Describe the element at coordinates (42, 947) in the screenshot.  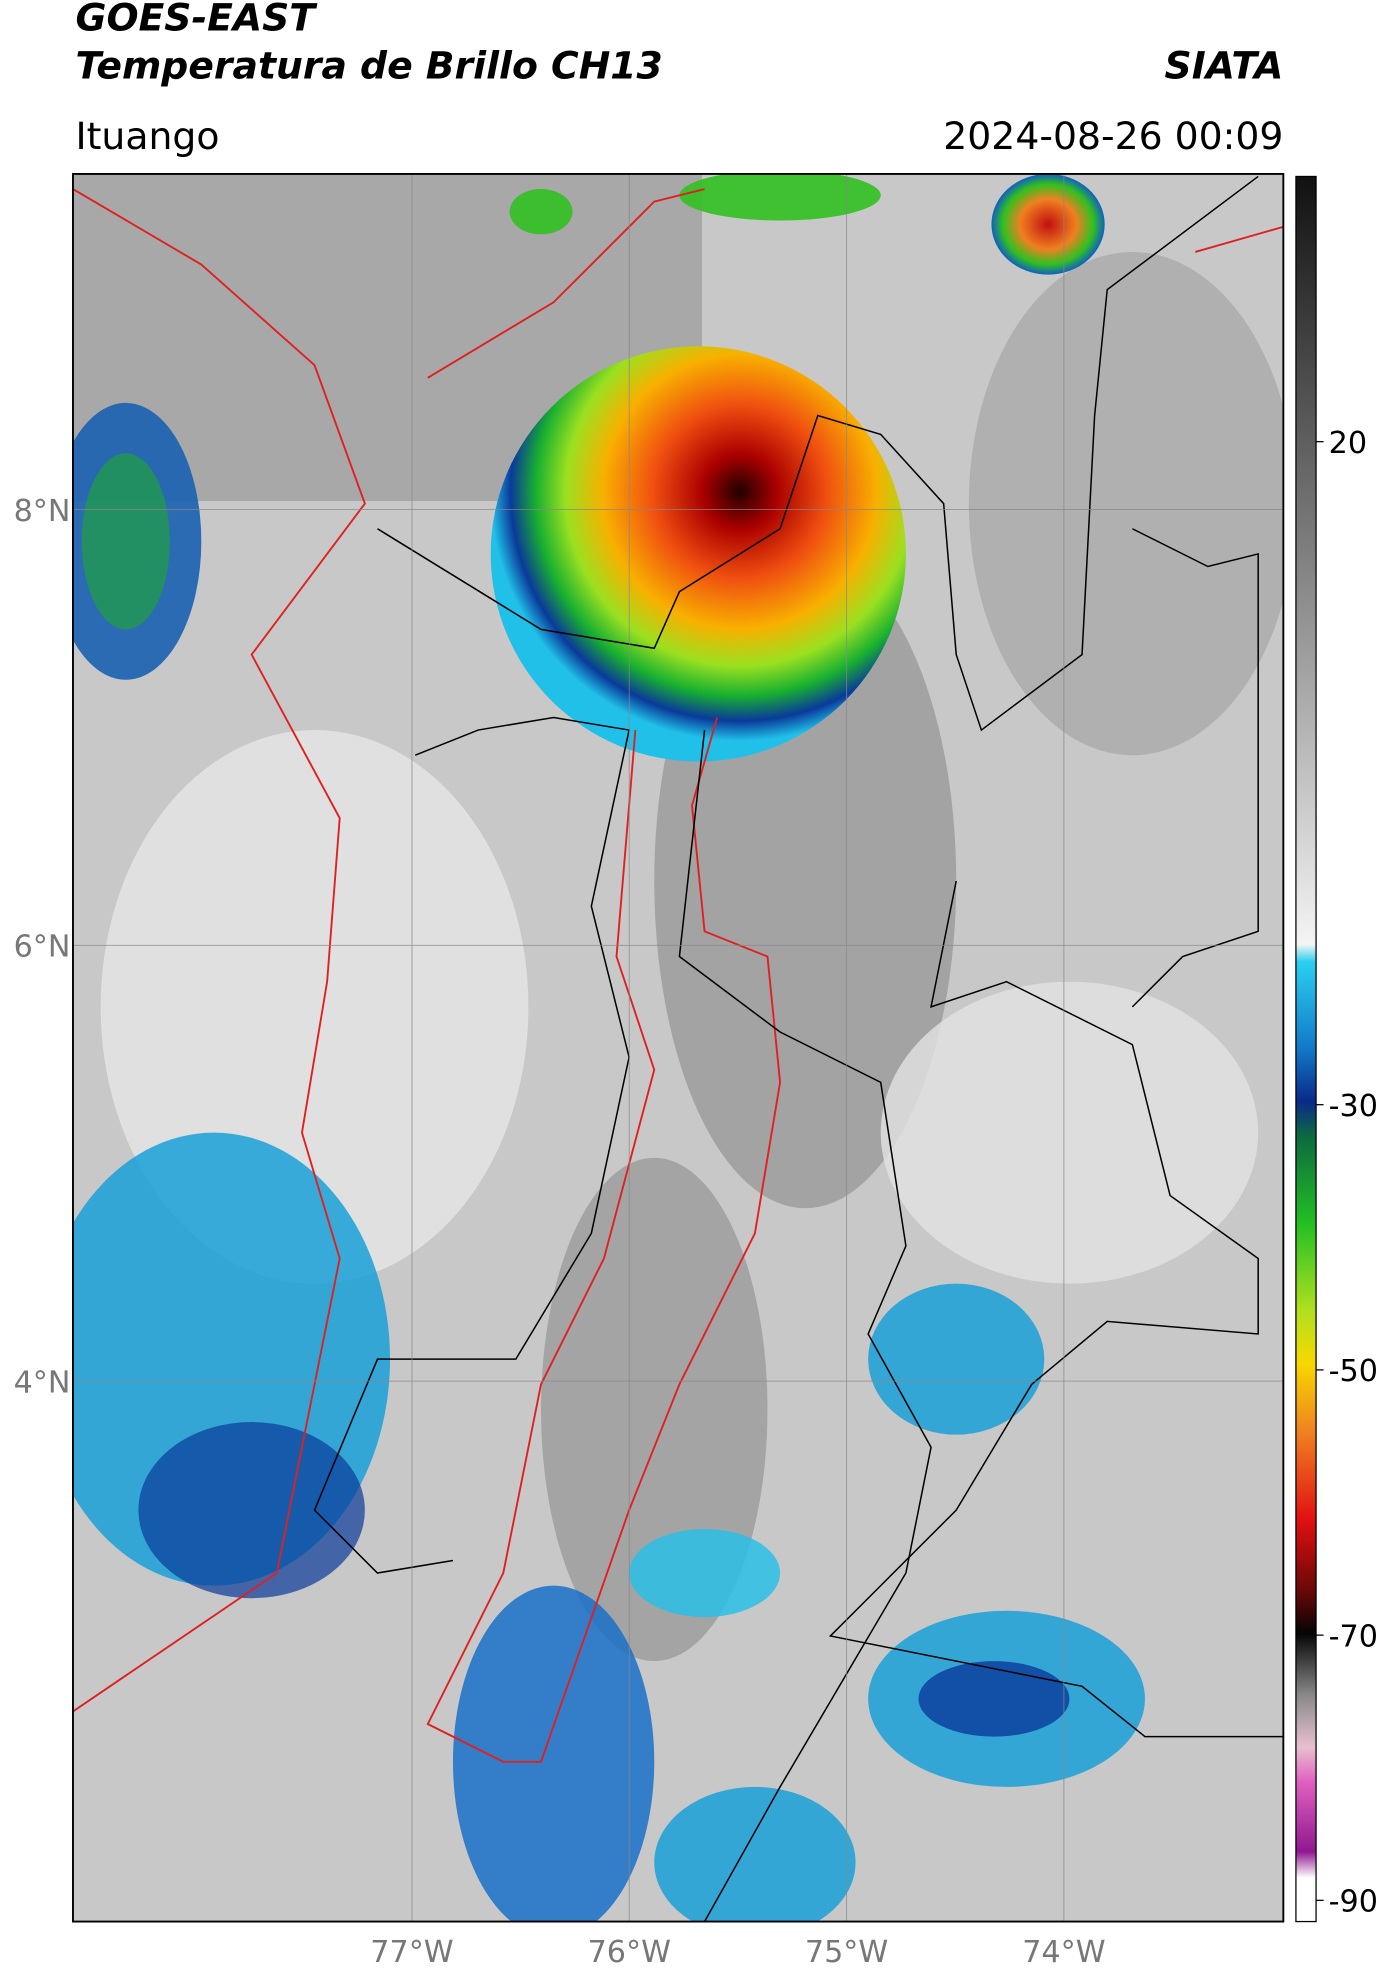
I see `y-tick-label: 6°N` at that location.